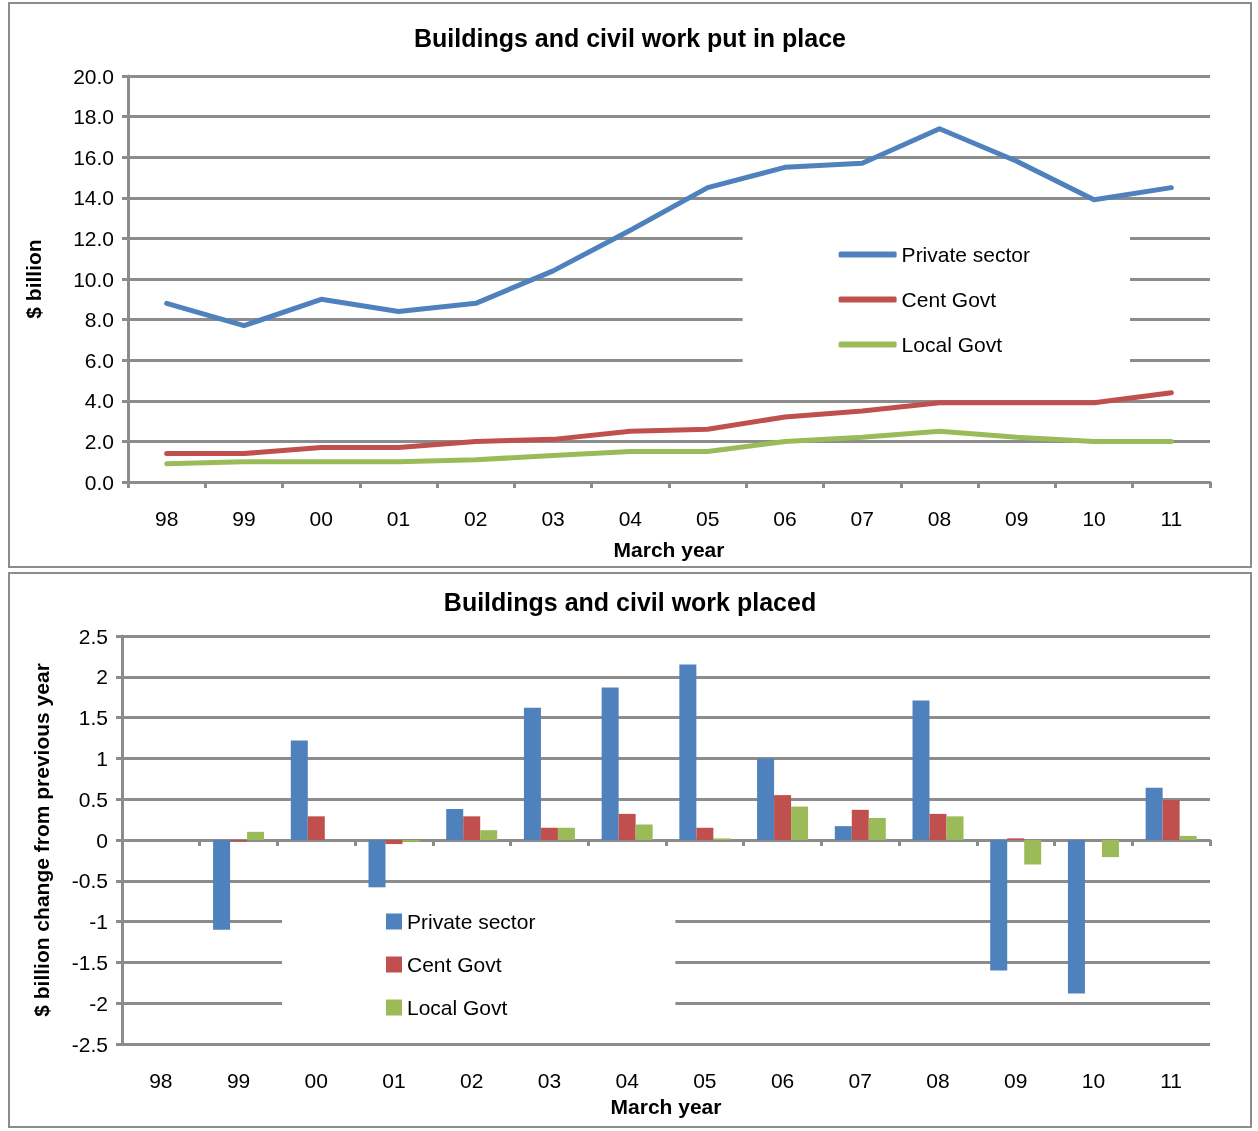  I want to click on y-tick-label: 2, so click(102, 677).